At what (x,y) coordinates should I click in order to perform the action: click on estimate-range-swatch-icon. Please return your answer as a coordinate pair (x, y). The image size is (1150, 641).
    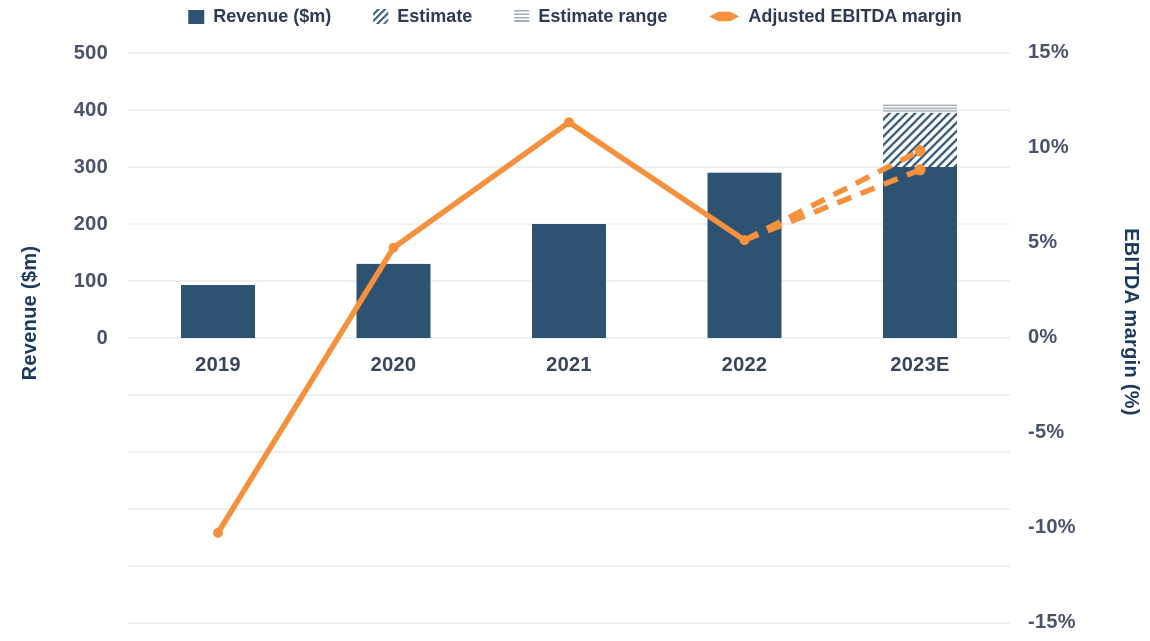
    Looking at the image, I should click on (522, 16).